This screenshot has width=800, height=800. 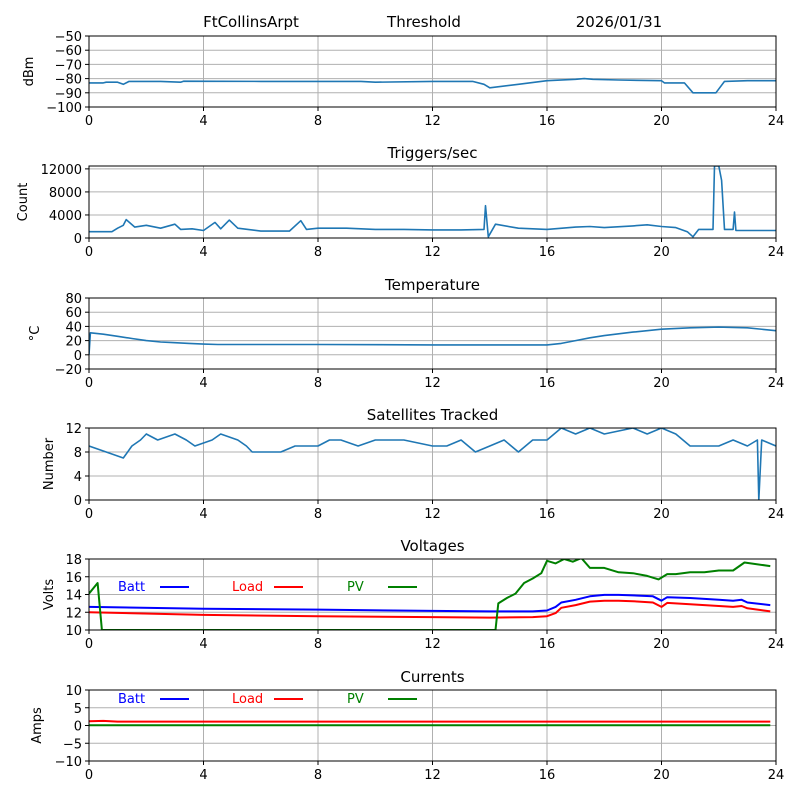 What do you see at coordinates (73, 560) in the screenshot?
I see `y-tick-label: 18` at bounding box center [73, 560].